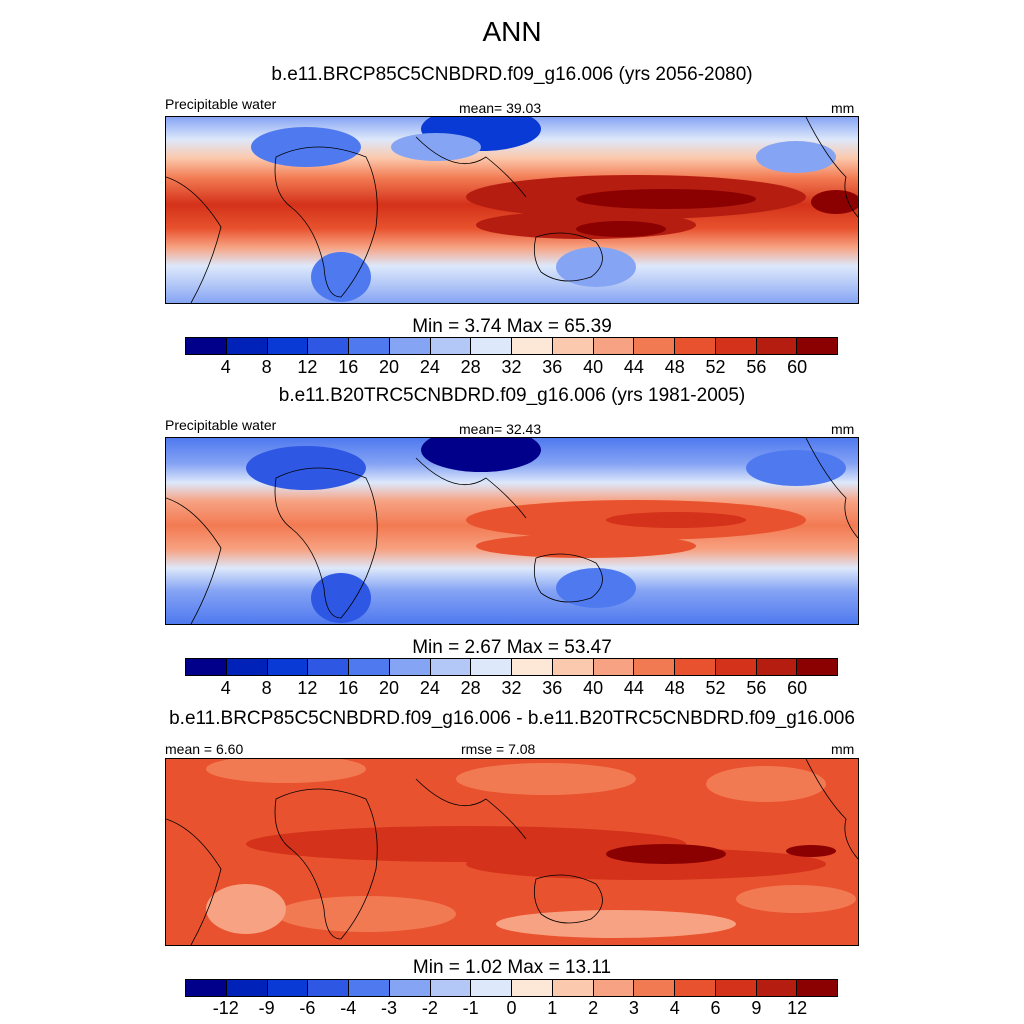 This screenshot has width=1024, height=1024. Describe the element at coordinates (633, 688) in the screenshot. I see `colorbar-tick-label: 44` at that location.